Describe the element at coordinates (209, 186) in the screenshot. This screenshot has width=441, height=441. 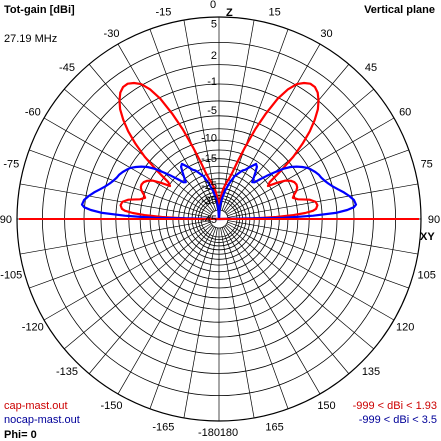
I see `radial-tick-label: -25` at that location.